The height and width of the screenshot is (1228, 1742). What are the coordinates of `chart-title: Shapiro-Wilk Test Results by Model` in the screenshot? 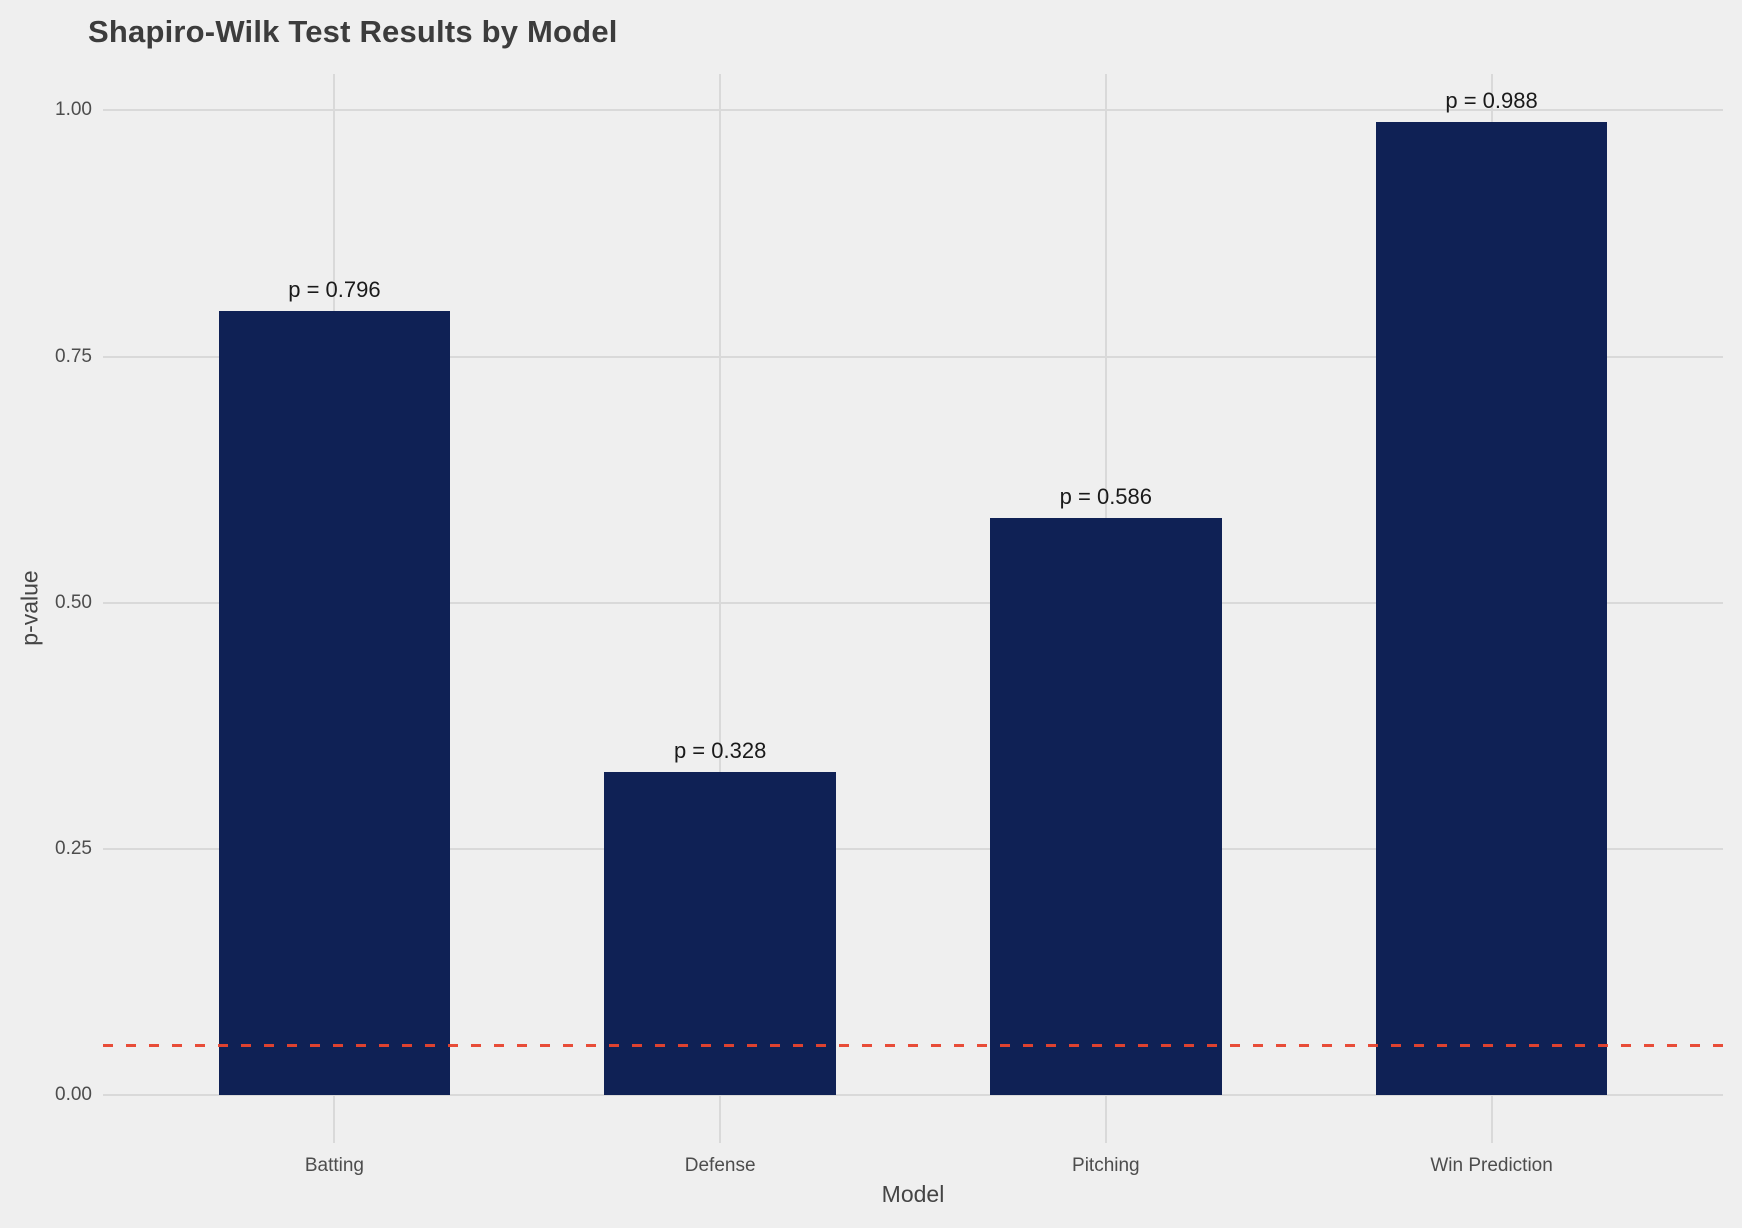 It's located at (353, 31).